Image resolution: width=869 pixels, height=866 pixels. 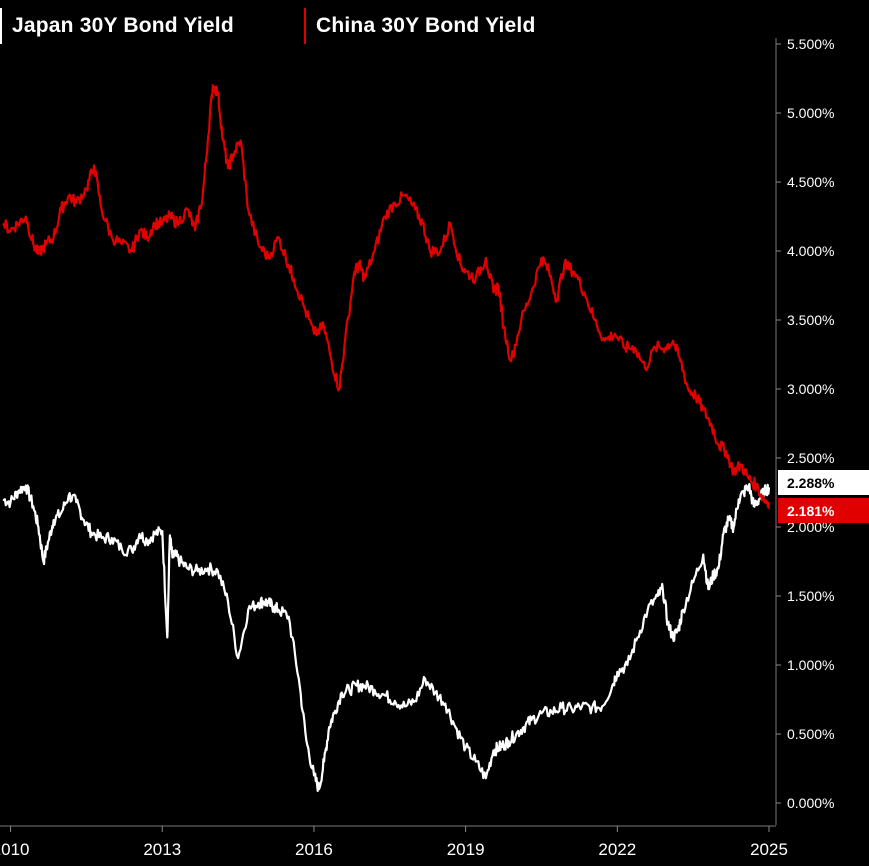 What do you see at coordinates (810, 803) in the screenshot?
I see `y-tick-label: 0.000%` at bounding box center [810, 803].